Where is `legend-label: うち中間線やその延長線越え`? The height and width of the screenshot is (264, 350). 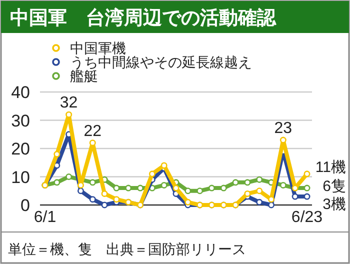 legend-label: うち中間線やその延長線越え is located at coordinates (161, 62).